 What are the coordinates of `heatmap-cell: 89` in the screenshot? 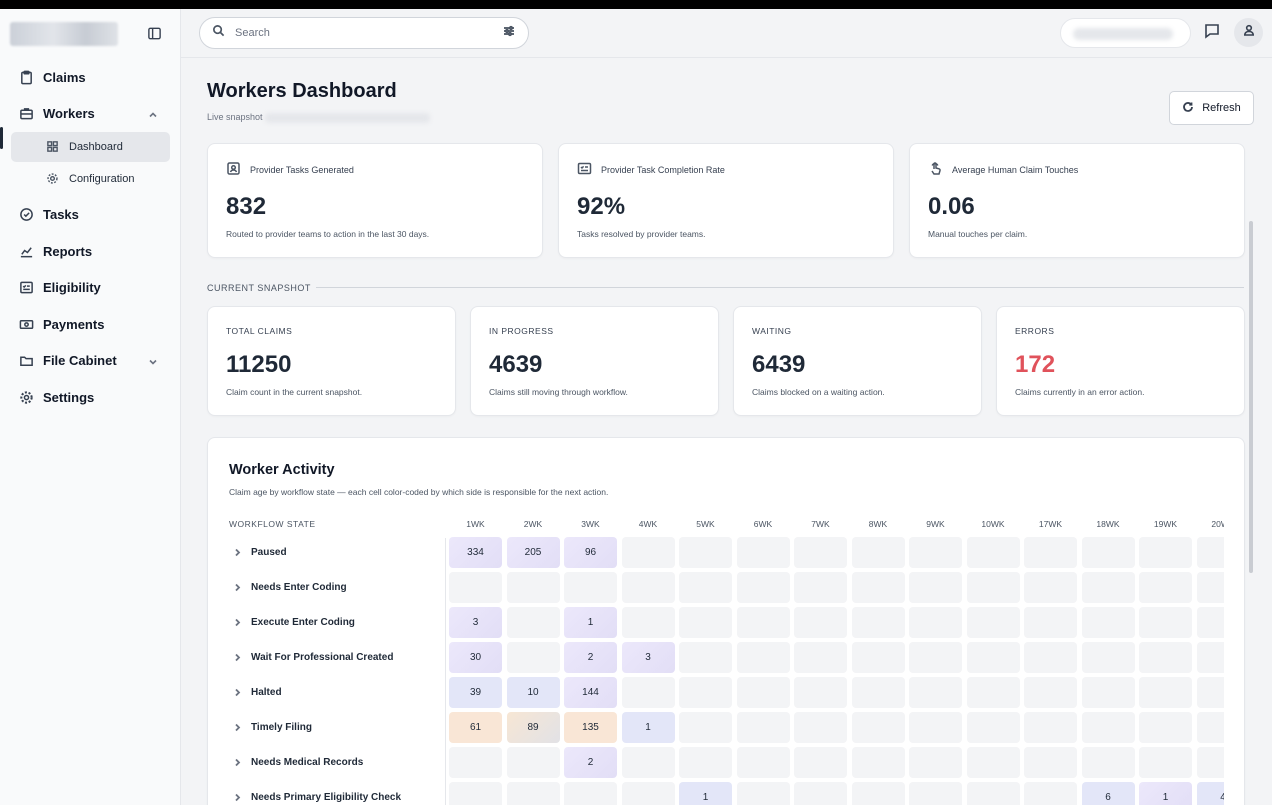 It's located at (533, 727).